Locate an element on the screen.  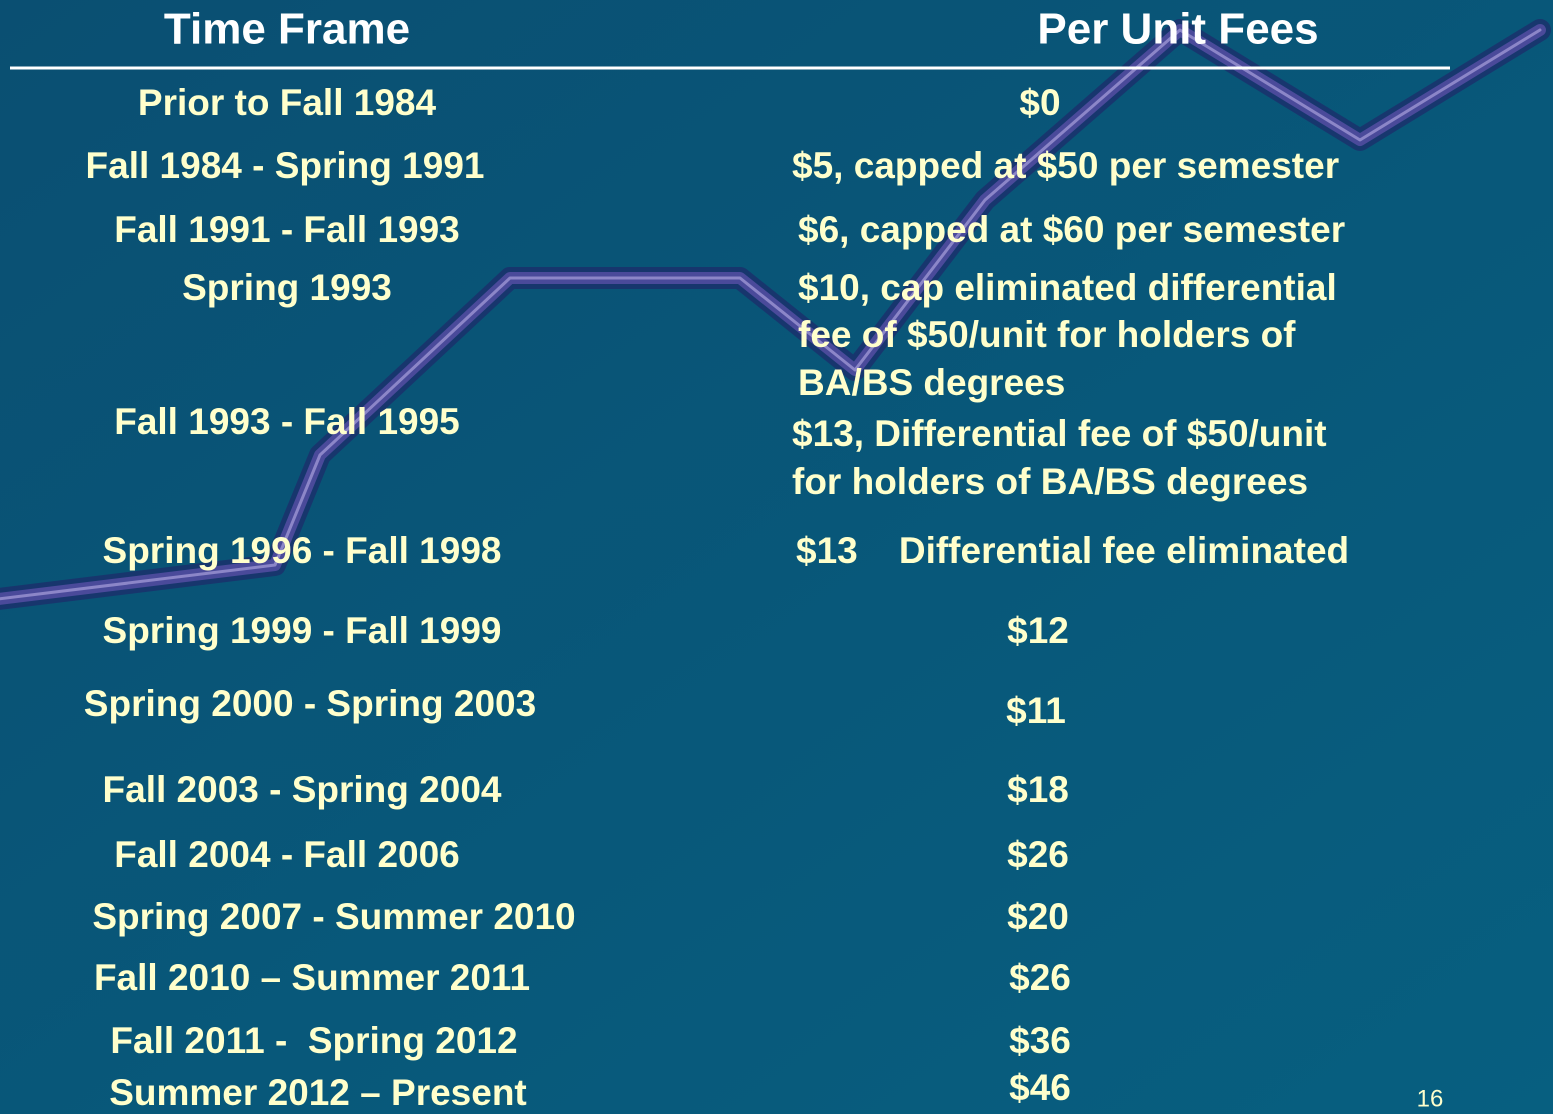
fee: fee of $50/unit for holders of is located at coordinates (1047, 334).